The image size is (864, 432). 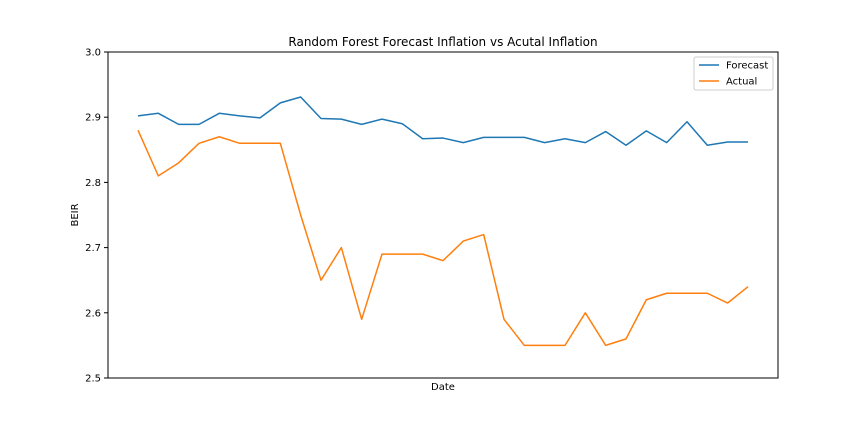 What do you see at coordinates (733, 73) in the screenshot?
I see `legend: Forecast Actual` at bounding box center [733, 73].